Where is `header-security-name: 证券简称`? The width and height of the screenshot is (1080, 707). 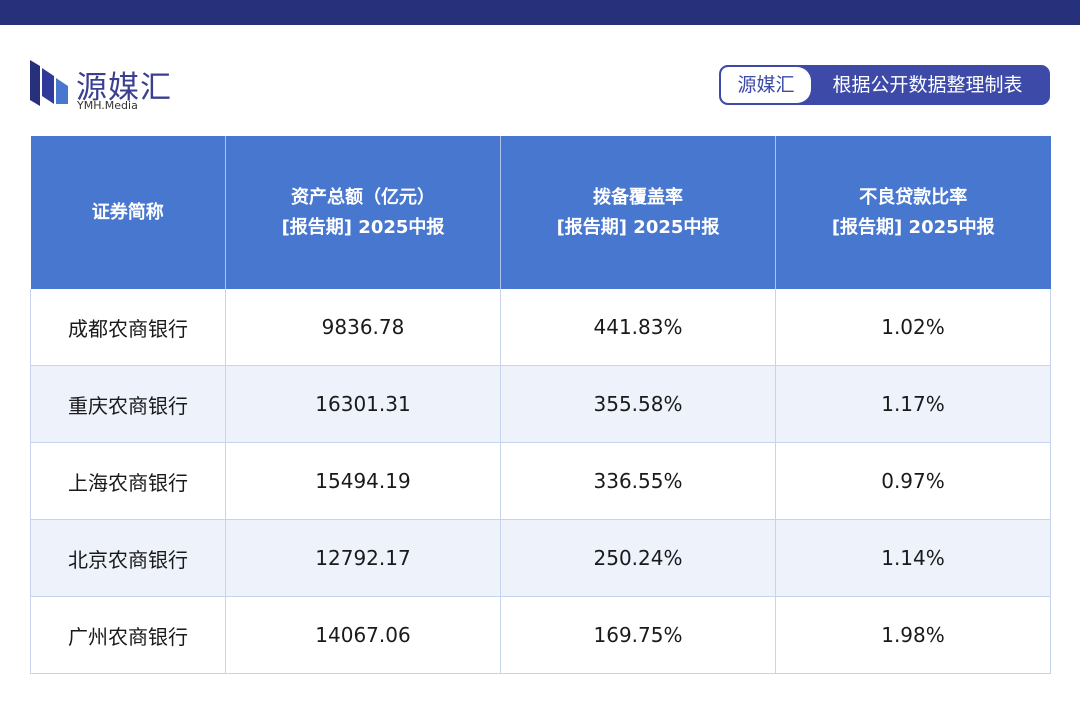 header-security-name: 证券简称 is located at coordinates (128, 212).